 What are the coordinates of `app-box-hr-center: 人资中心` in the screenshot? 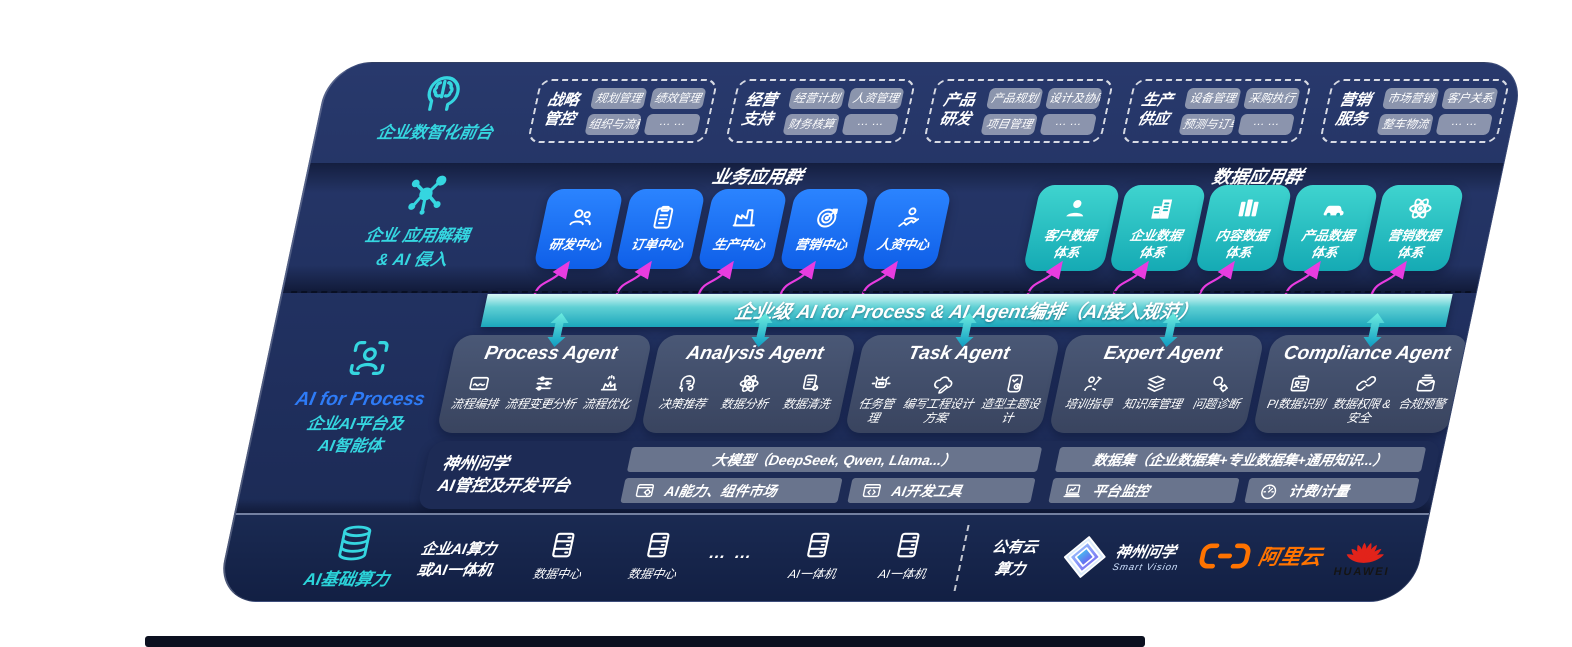 It's located at (907, 229).